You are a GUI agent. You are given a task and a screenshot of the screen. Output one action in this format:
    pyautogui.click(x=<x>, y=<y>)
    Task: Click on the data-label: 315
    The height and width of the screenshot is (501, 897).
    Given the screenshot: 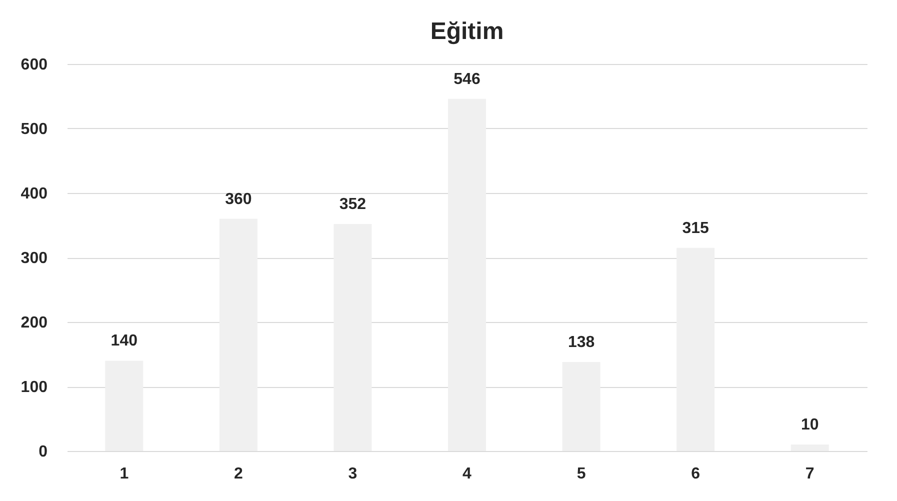 What is the action you would take?
    pyautogui.click(x=696, y=228)
    